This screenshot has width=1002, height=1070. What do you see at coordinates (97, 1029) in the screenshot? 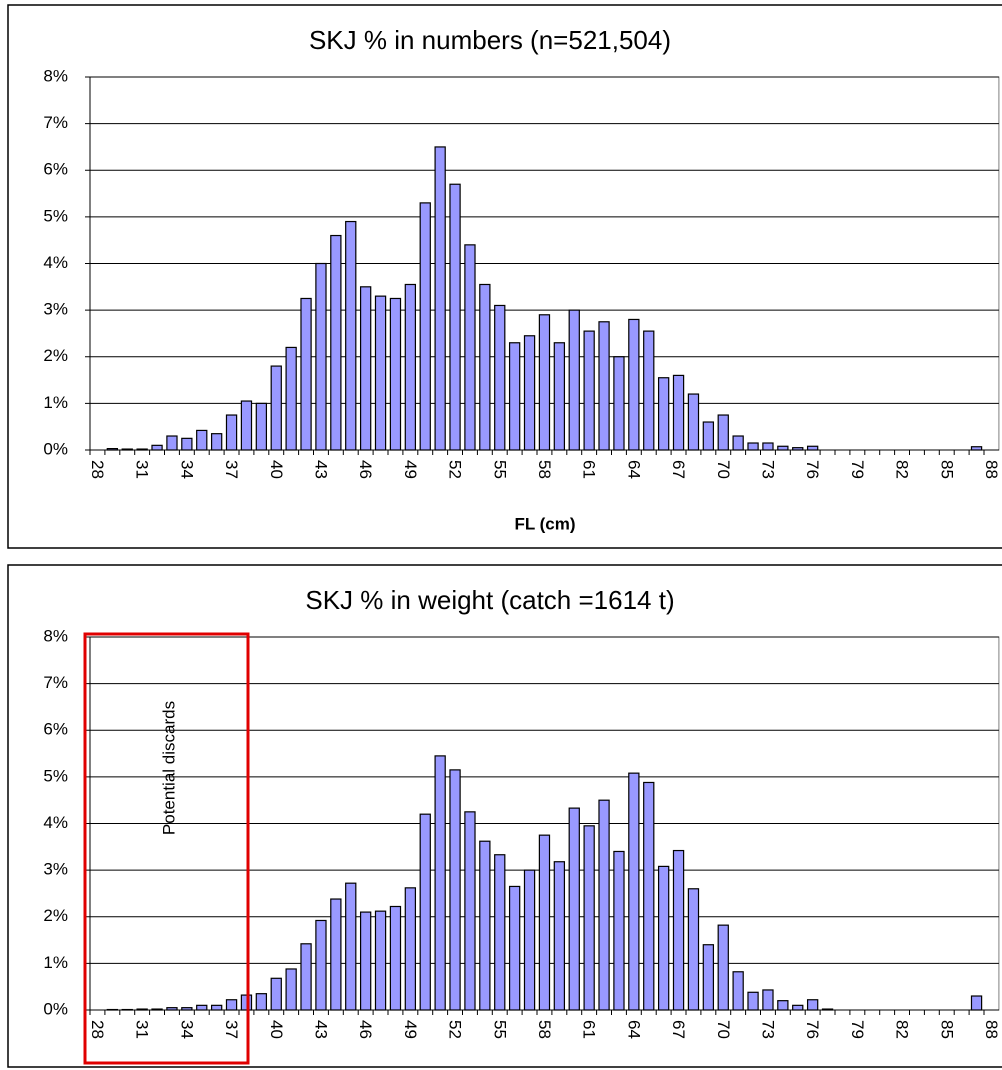
I see `x-tick-label: 28` at bounding box center [97, 1029].